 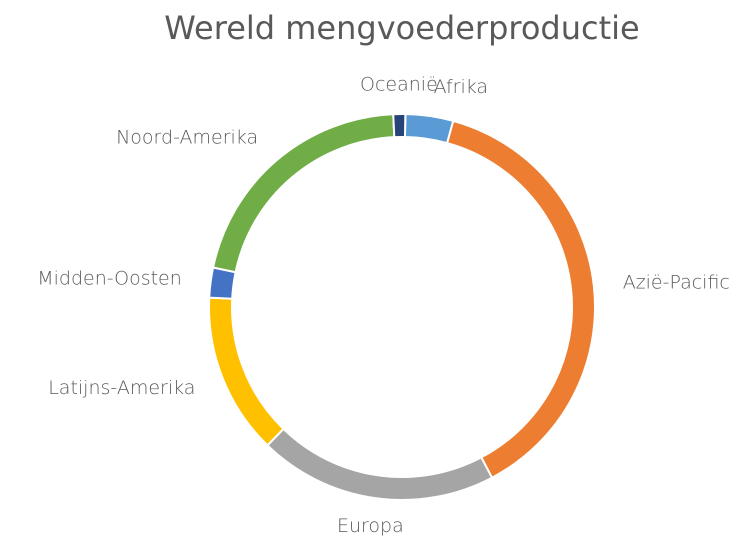 What do you see at coordinates (461, 87) in the screenshot?
I see `legend-label: Afrika` at bounding box center [461, 87].